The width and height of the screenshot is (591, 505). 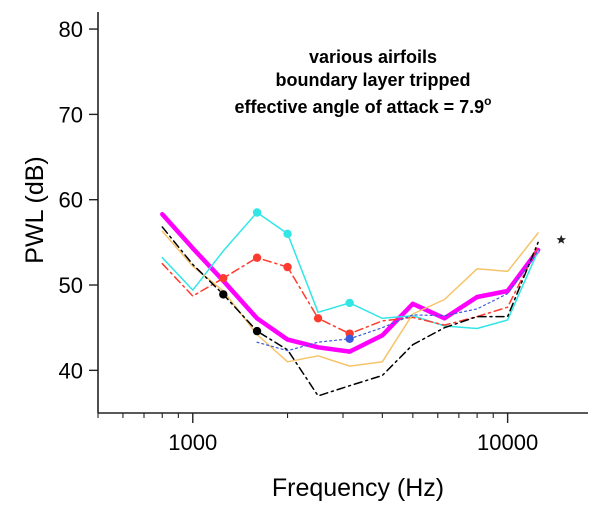 I want to click on star-marker, so click(x=561, y=239).